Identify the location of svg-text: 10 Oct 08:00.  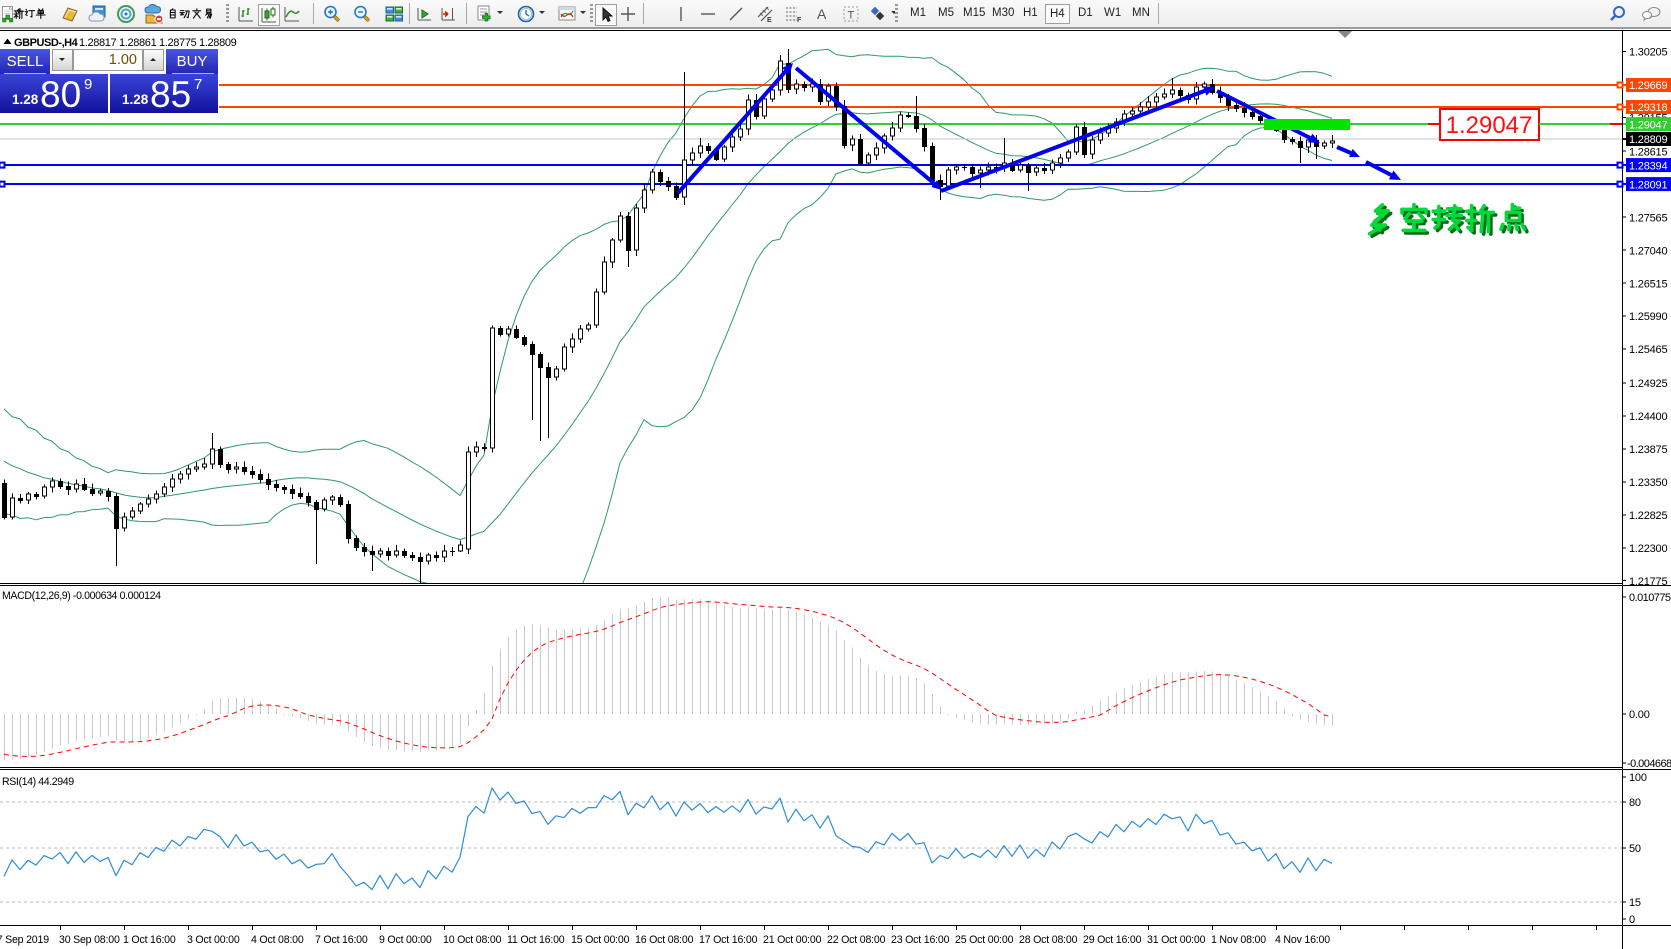
(472, 940).